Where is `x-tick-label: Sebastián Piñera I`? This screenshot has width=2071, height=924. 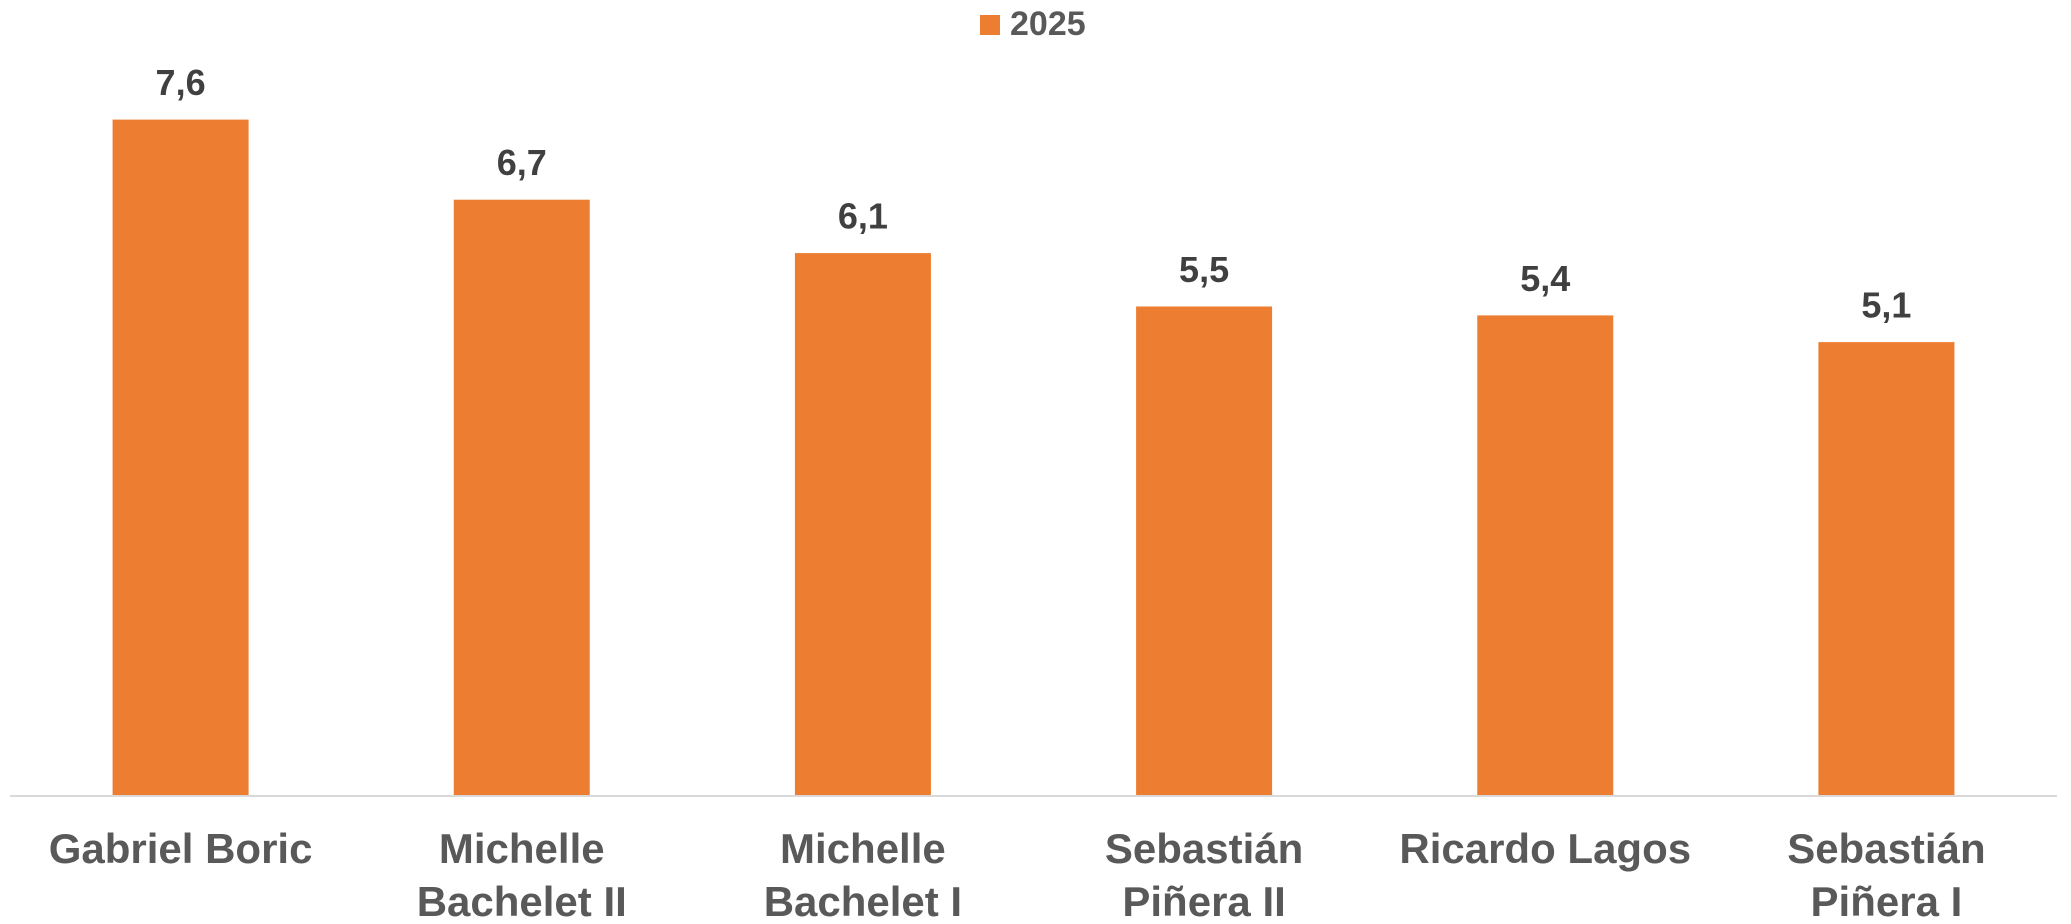
x-tick-label: Sebastián Piñera I is located at coordinates (1886, 874).